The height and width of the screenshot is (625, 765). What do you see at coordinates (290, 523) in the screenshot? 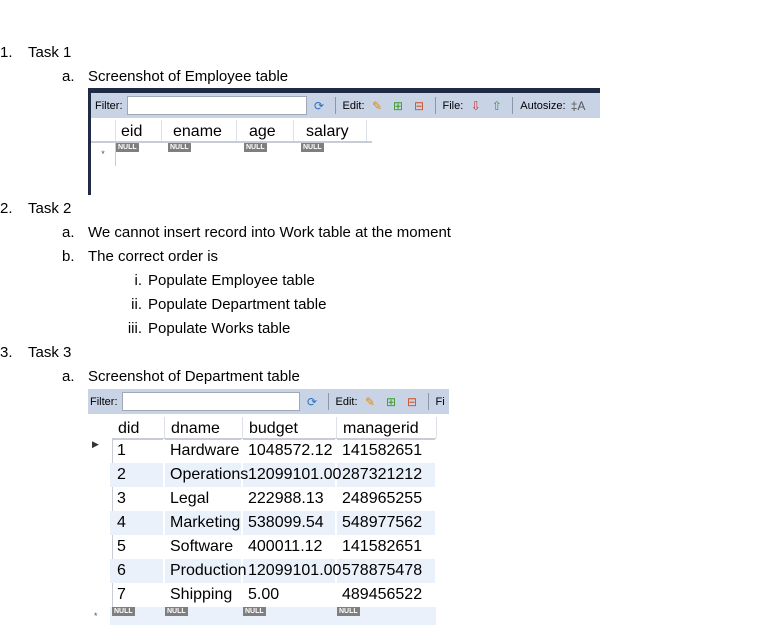
I see `table-cell: 538099.54` at bounding box center [290, 523].